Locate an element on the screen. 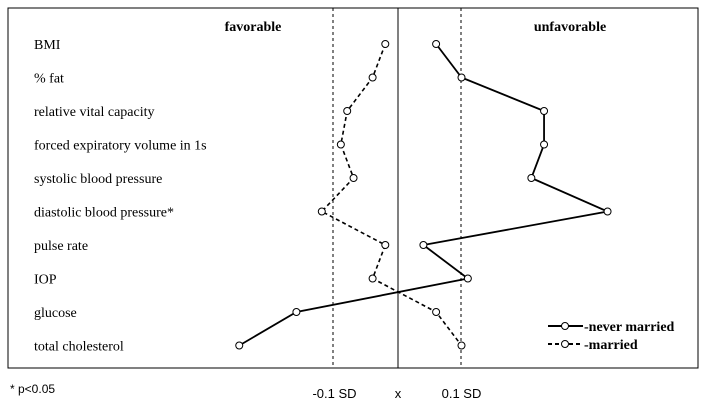 The image size is (707, 405). row-label: IOP is located at coordinates (45, 280).